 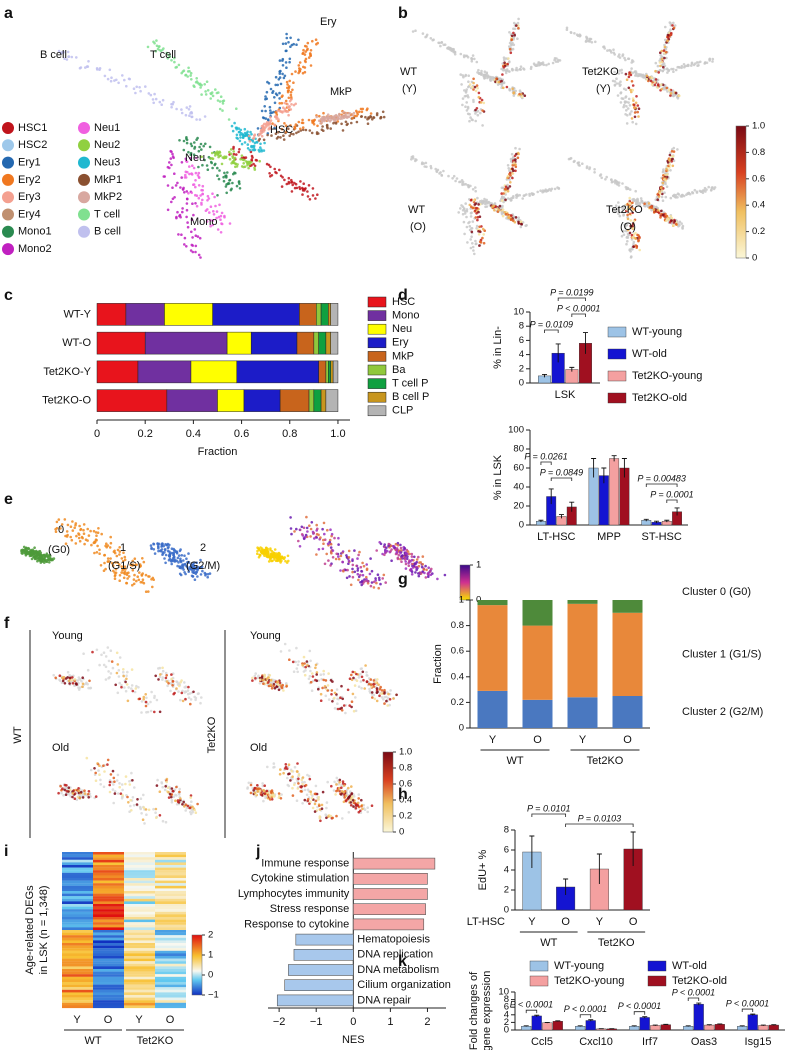 I want to click on panel-letter: e, so click(x=8, y=499).